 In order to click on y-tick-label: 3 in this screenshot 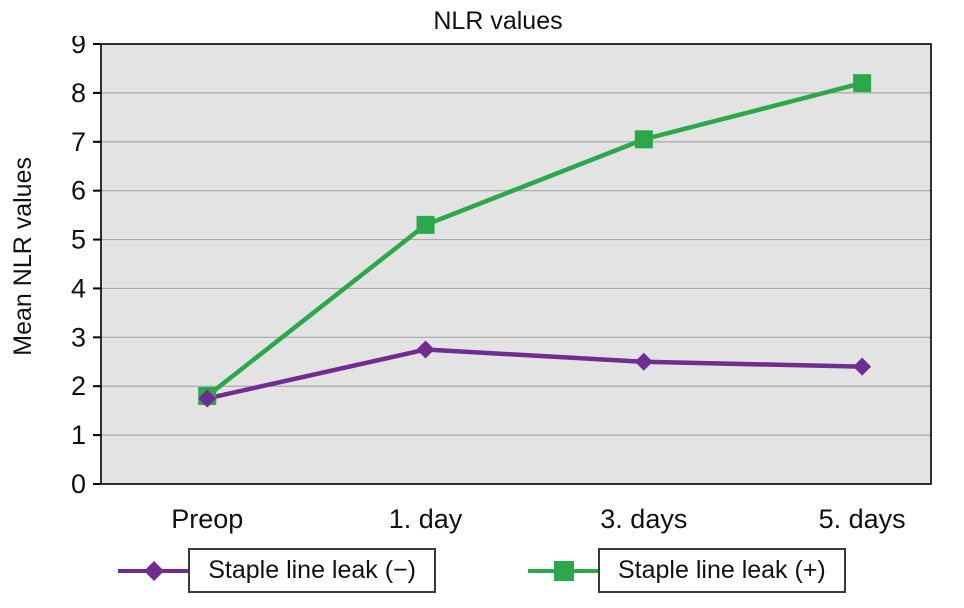, I will do `click(78, 337)`.